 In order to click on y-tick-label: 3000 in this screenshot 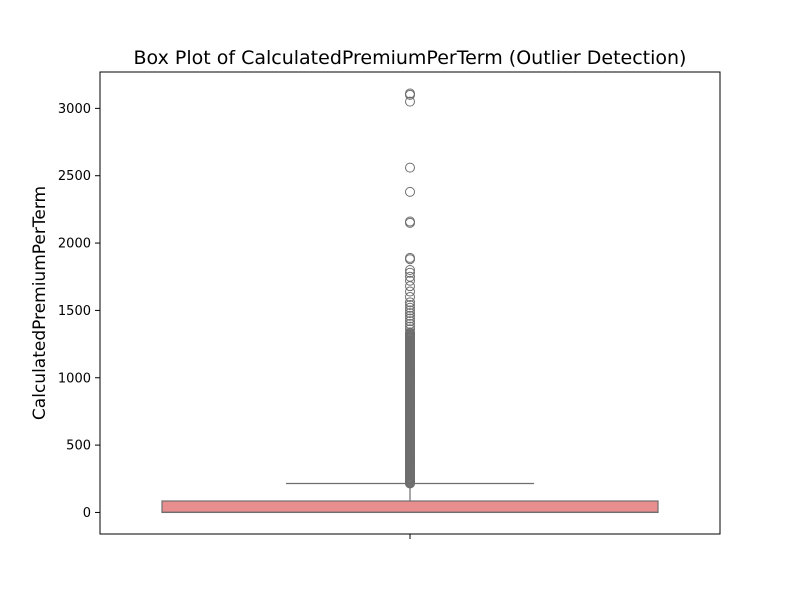, I will do `click(74, 109)`.